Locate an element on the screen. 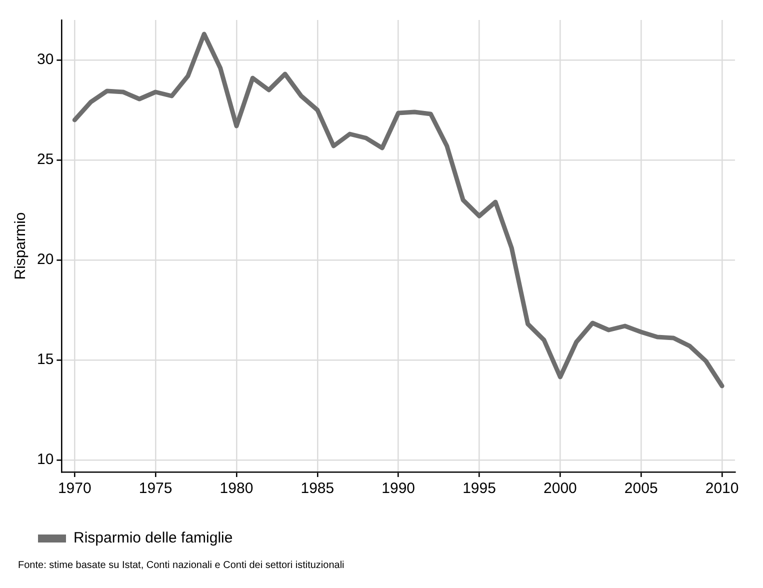 Image resolution: width=763 pixels, height=588 pixels. x-tick-label: 1995 is located at coordinates (479, 489).